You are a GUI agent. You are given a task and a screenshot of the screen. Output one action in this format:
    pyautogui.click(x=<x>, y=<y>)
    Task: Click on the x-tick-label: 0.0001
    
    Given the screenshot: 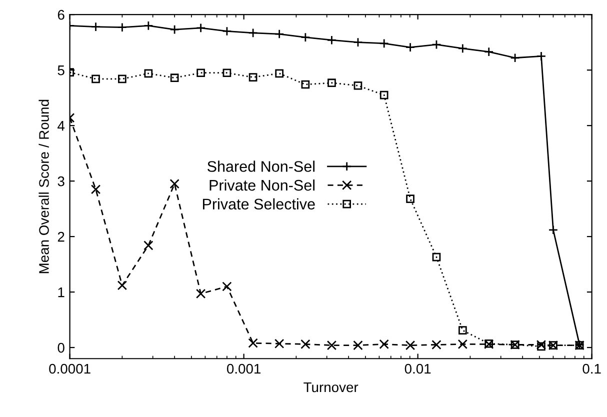 What is the action you would take?
    pyautogui.click(x=69, y=369)
    